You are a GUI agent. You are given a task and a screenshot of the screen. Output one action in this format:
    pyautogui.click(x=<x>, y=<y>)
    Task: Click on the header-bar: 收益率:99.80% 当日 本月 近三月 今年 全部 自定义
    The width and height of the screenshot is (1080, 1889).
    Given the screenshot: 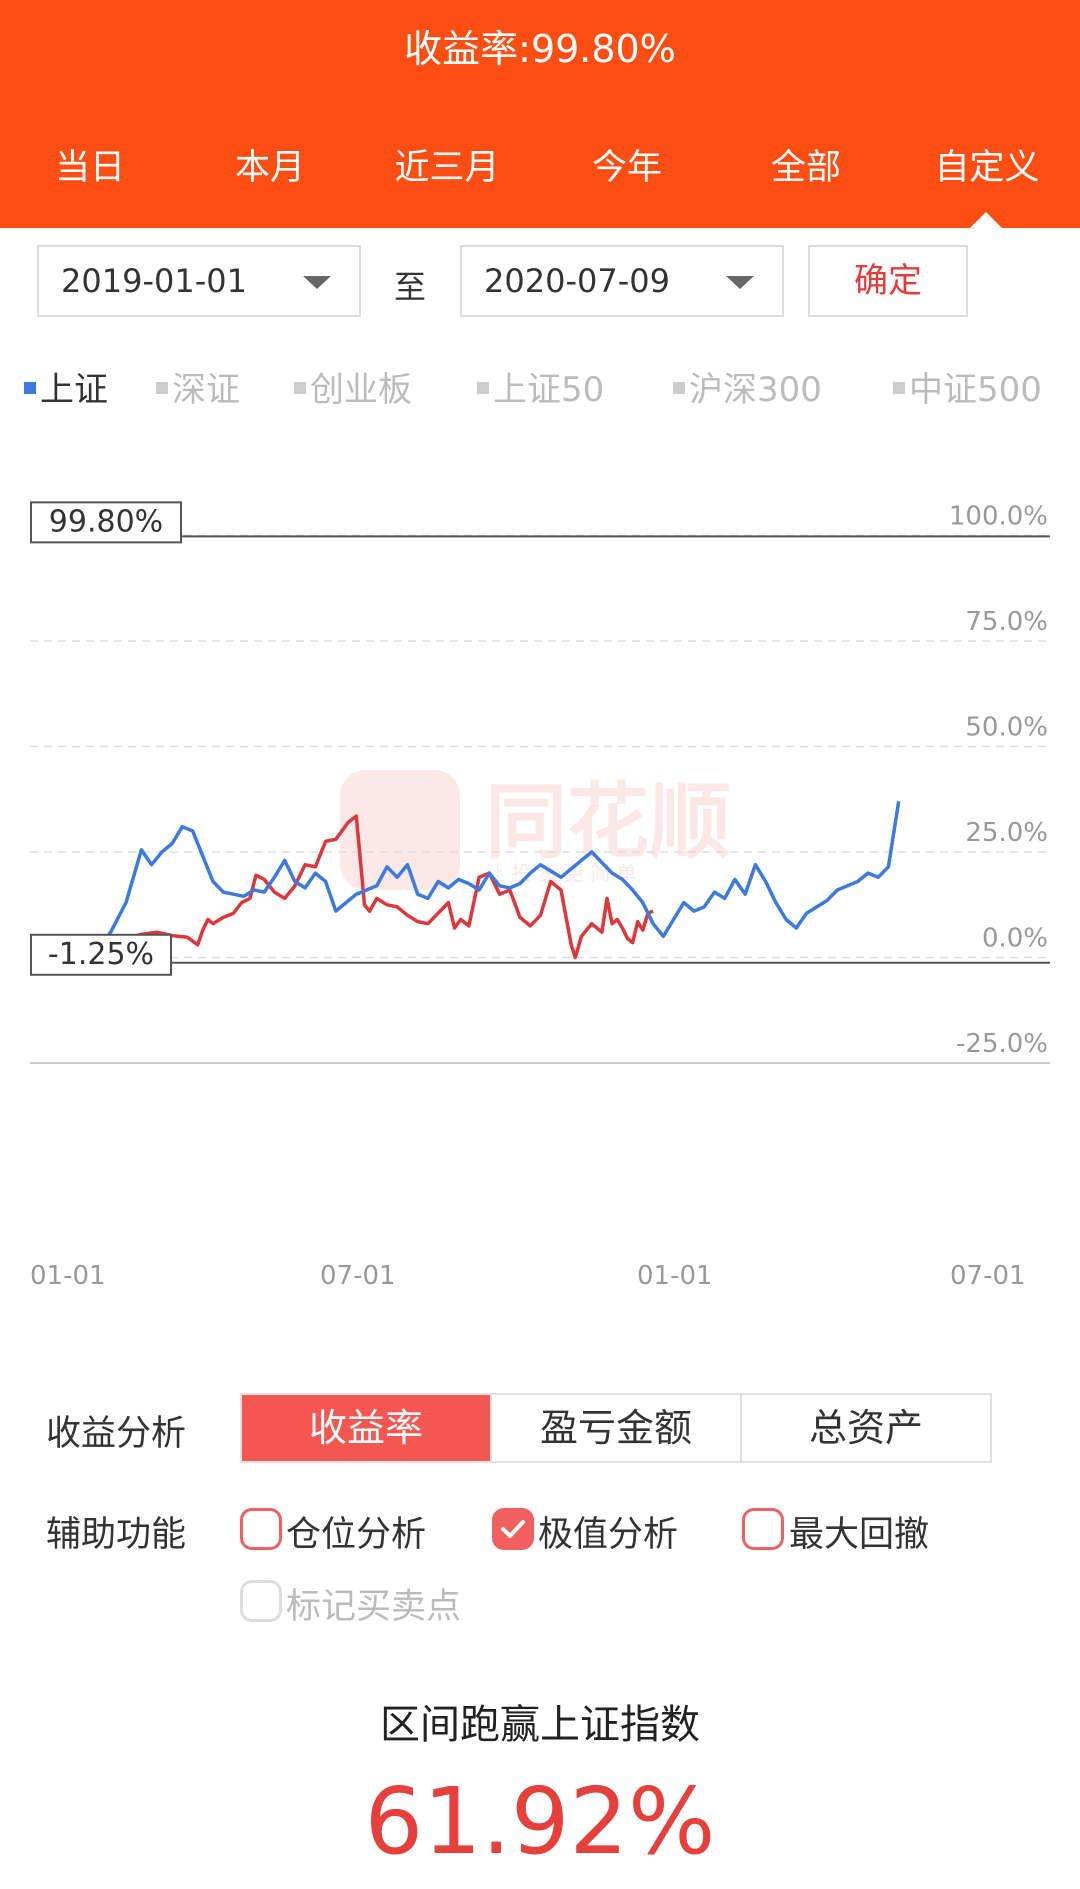 What is the action you would take?
    pyautogui.click(x=540, y=114)
    